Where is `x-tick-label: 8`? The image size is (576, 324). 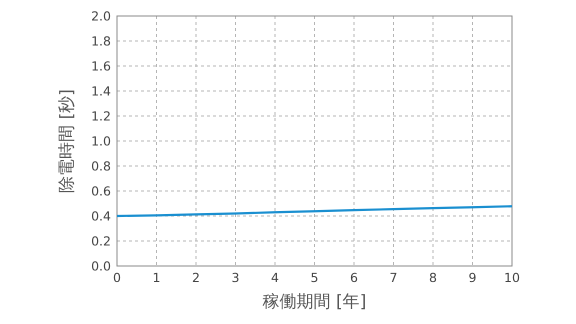
x-tick-label: 8 is located at coordinates (433, 277).